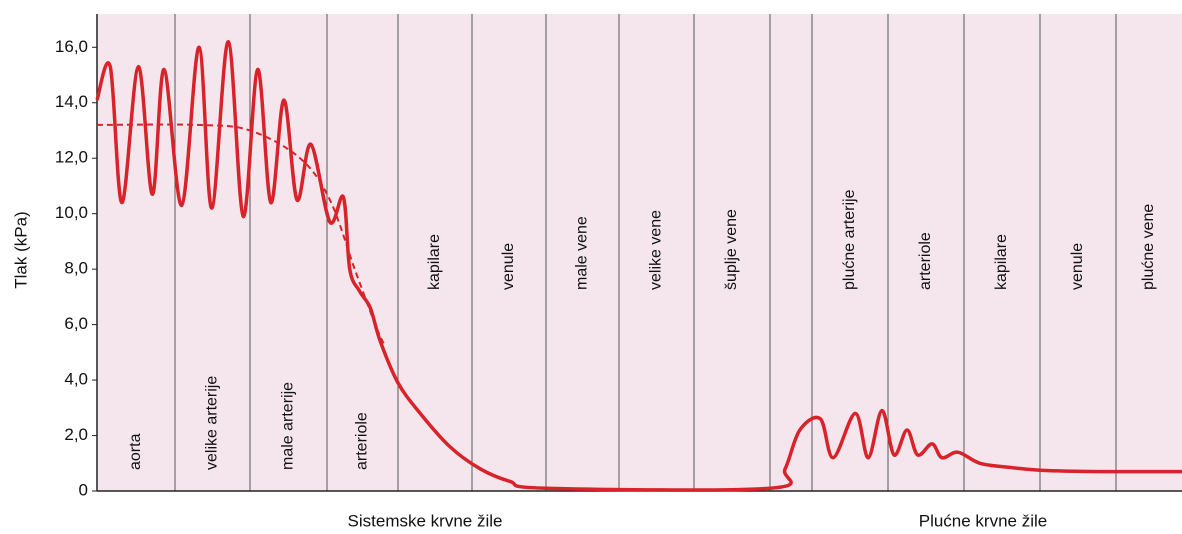 Image resolution: width=1182 pixels, height=534 pixels. What do you see at coordinates (731, 249) in the screenshot?
I see `category-label: šuplje vene` at bounding box center [731, 249].